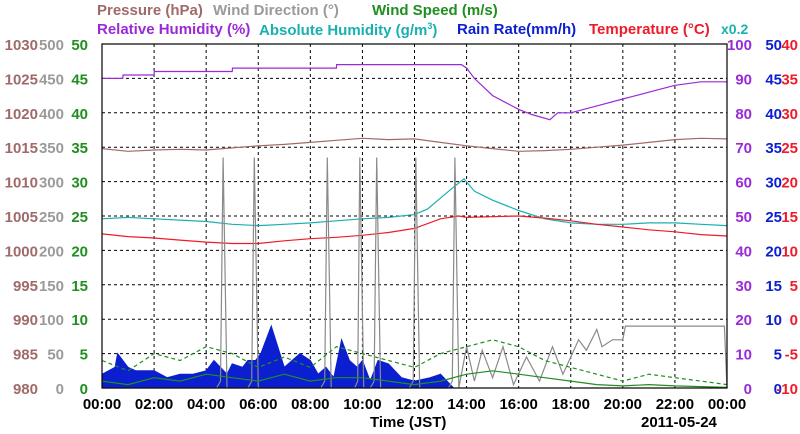  Describe the element at coordinates (773, 217) in the screenshot. I see `y-tick-rain: 25` at that location.